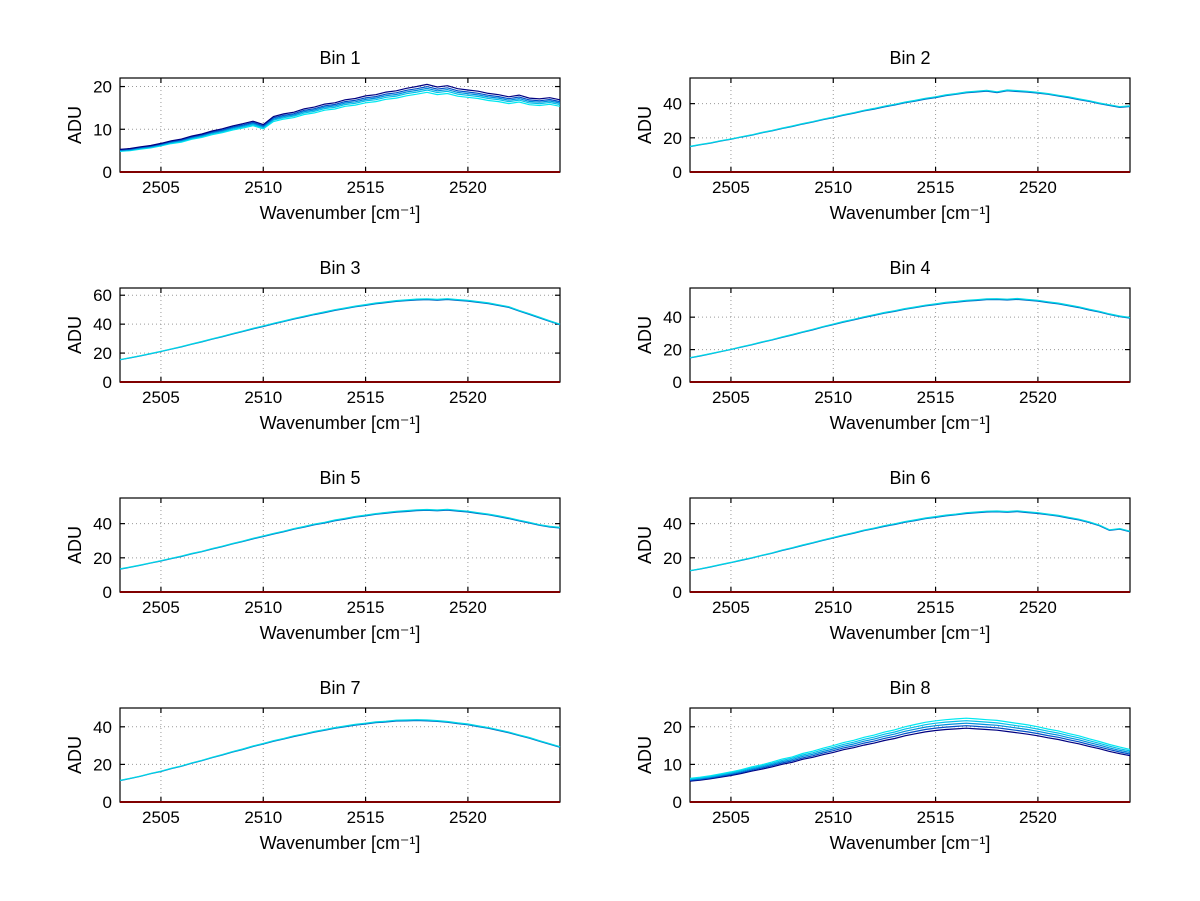 The width and height of the screenshot is (1200, 901). I want to click on plot-canvas-bin-4: ADU 2505 2510 2515 2520 0 20 40, so click(883, 347).